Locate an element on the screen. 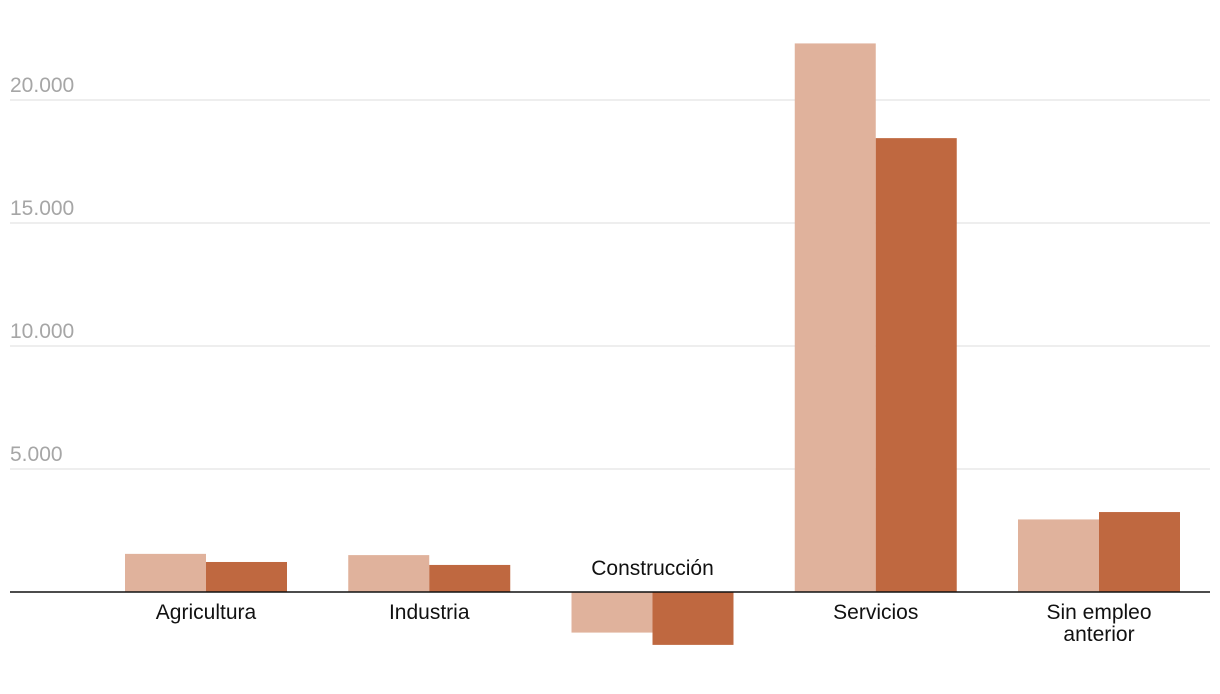 This screenshot has width=1220, height=694. category-label: Construcción is located at coordinates (652, 568).